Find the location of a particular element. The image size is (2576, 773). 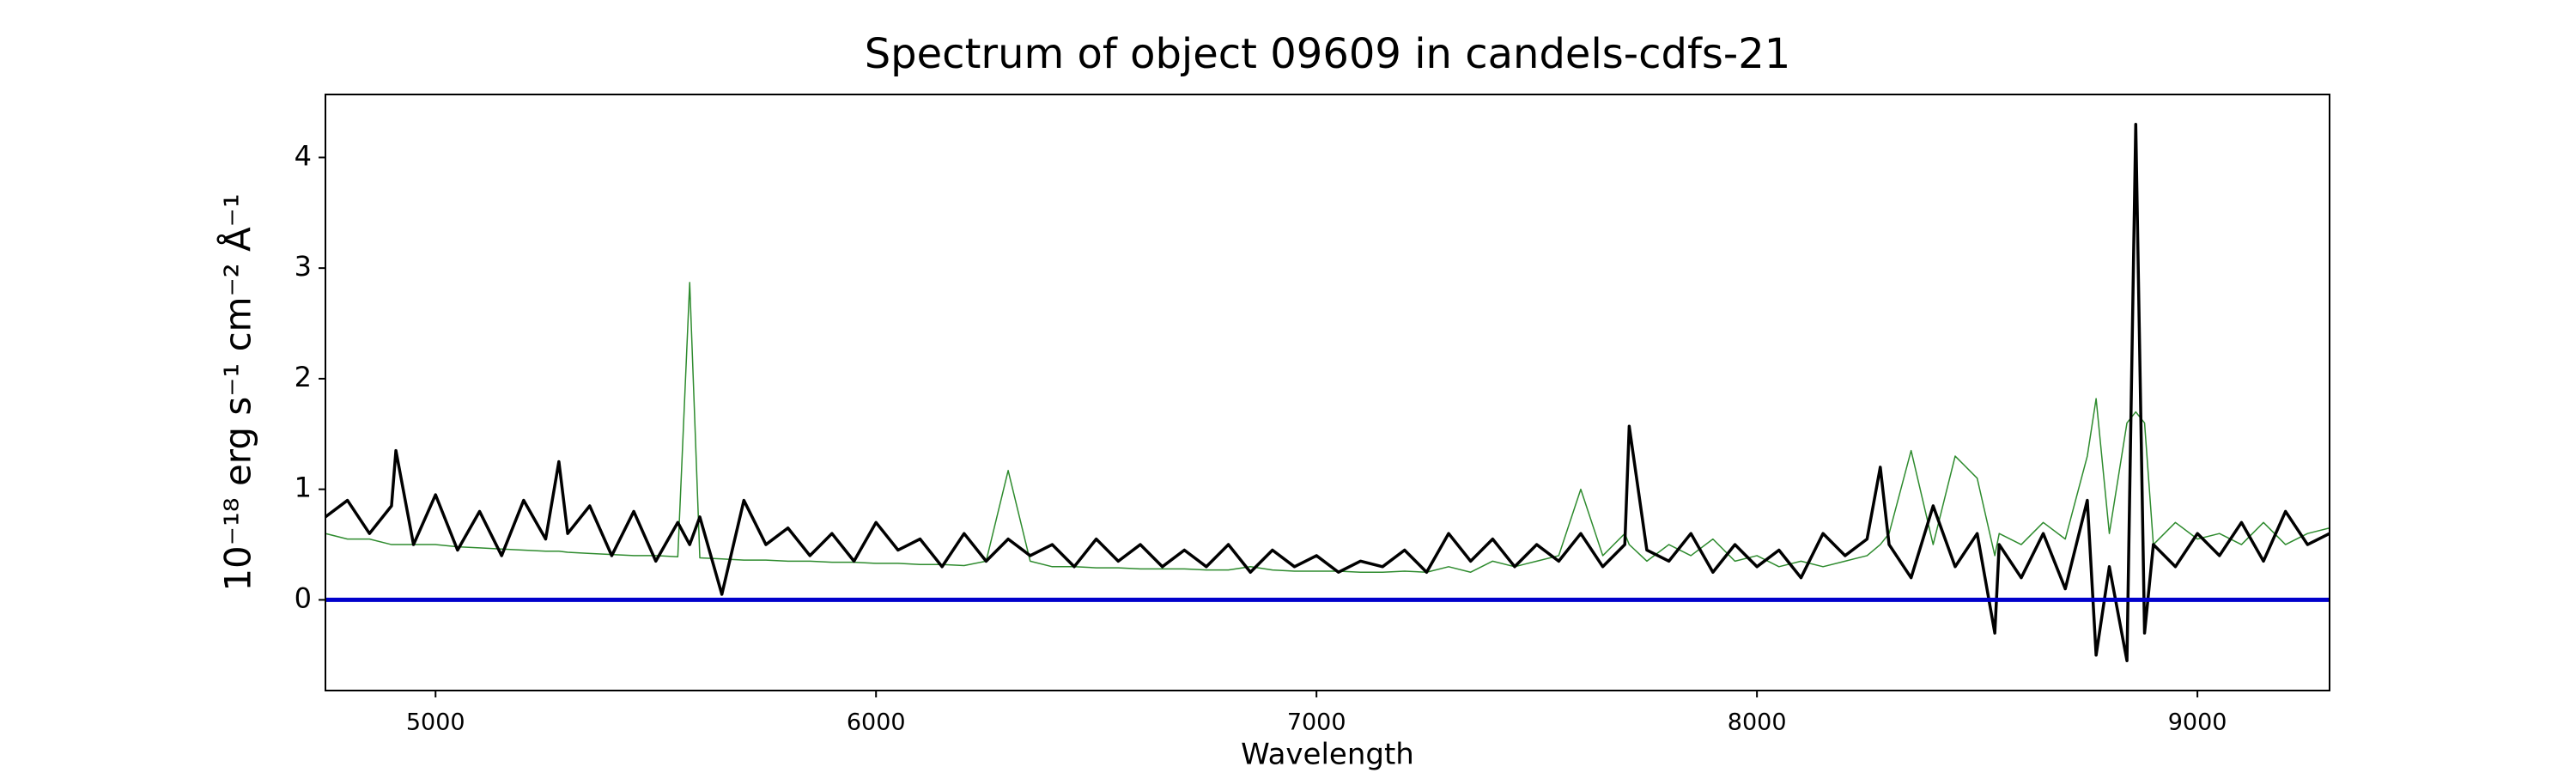

x-tick-label: 8000 is located at coordinates (1758, 722).